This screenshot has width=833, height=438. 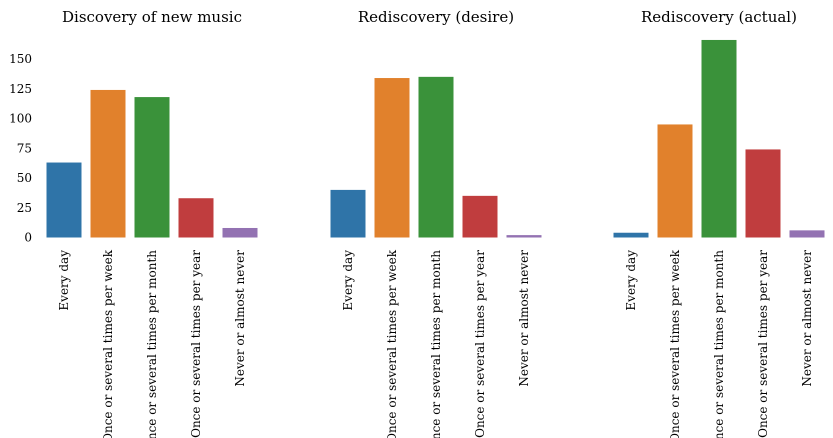 I want to click on y-tick-label: 100, so click(x=20, y=119).